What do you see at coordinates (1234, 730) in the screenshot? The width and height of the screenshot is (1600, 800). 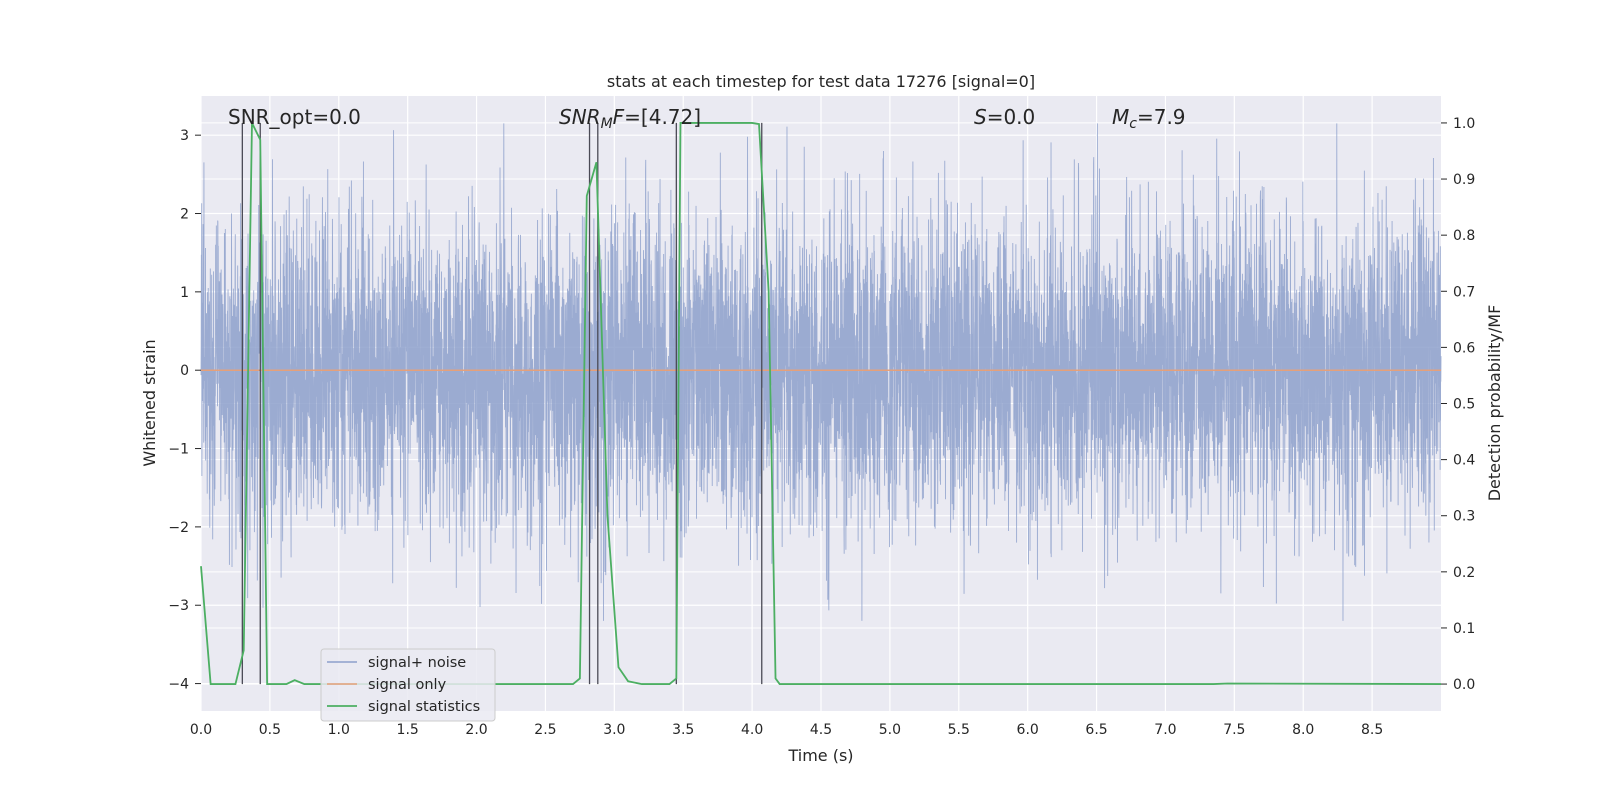 I see `x-tick-label: 7.5` at bounding box center [1234, 730].